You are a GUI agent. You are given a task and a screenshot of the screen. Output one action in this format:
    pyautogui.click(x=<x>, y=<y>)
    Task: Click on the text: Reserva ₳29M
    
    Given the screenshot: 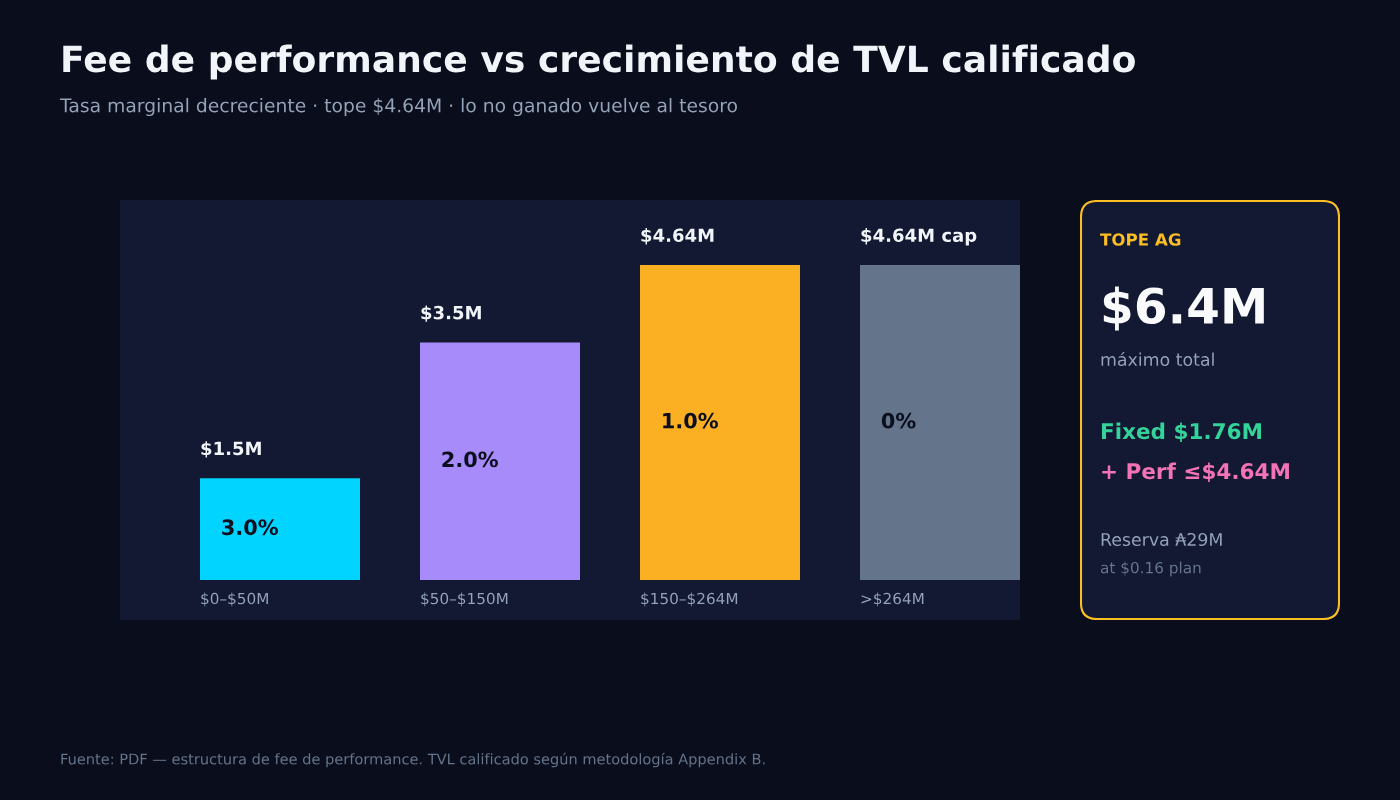 What is the action you would take?
    pyautogui.click(x=1161, y=539)
    